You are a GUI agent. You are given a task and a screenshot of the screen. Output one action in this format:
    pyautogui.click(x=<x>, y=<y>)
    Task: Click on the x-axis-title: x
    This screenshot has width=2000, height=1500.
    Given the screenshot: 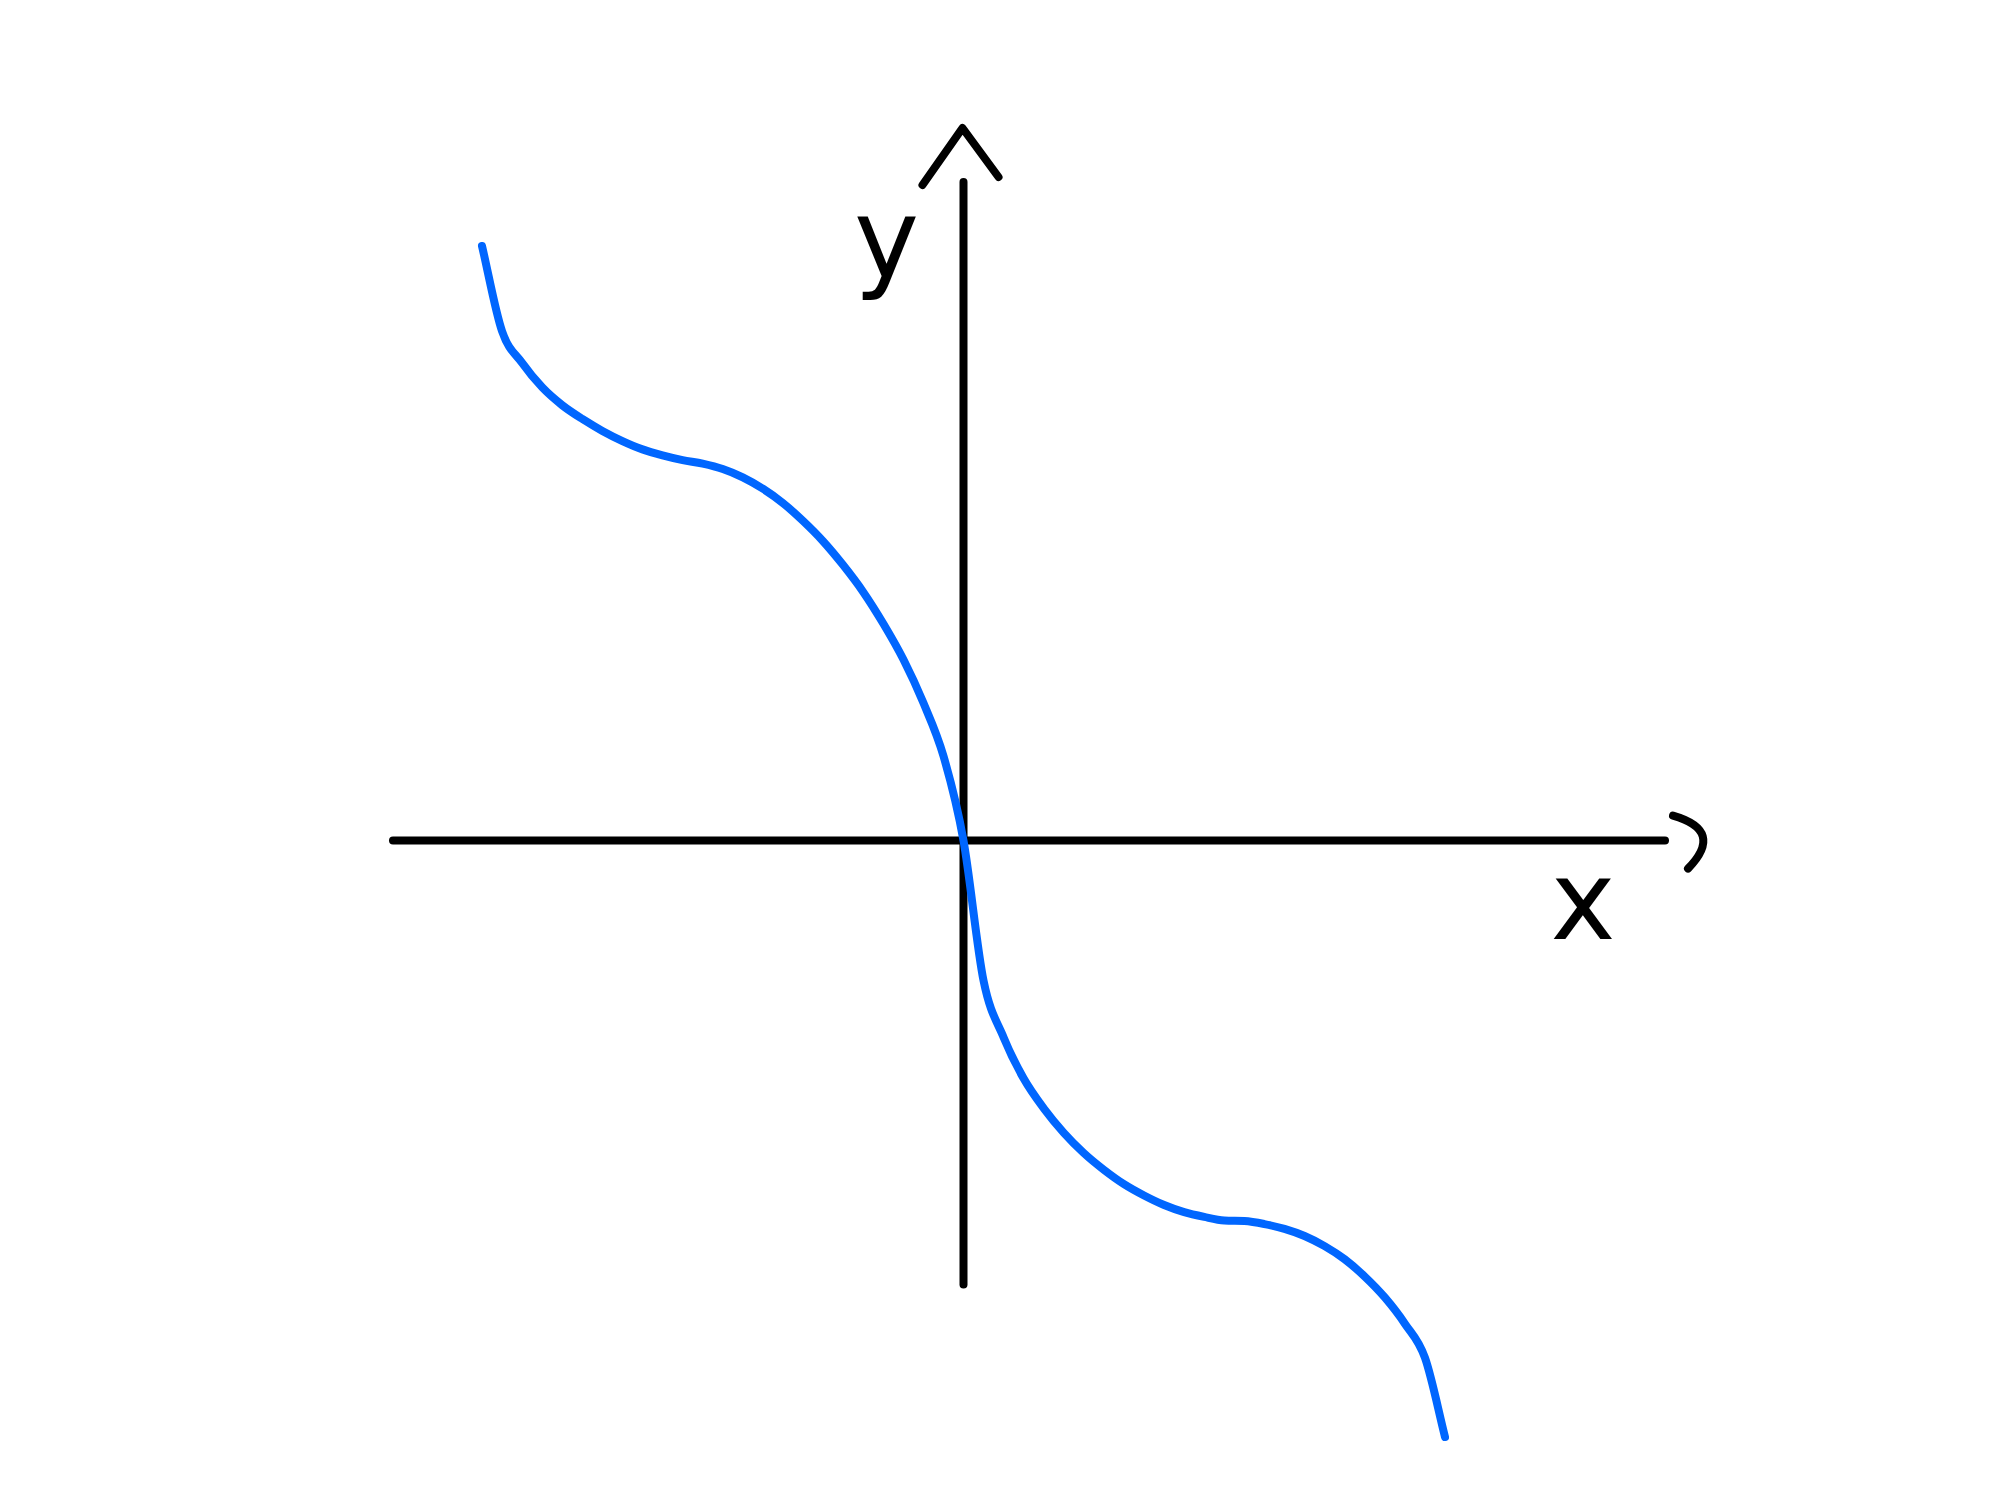 What is the action you would take?
    pyautogui.click(x=1583, y=900)
    